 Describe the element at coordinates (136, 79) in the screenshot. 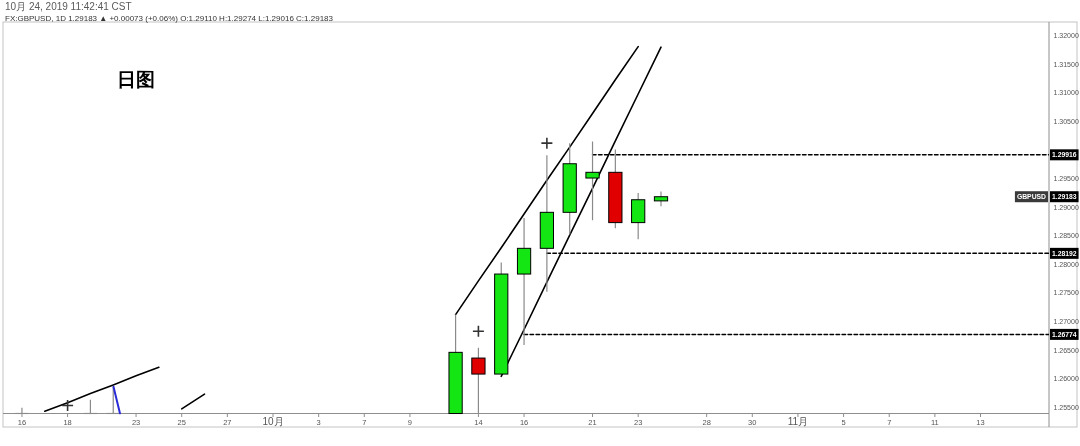

I see `text: 日图` at that location.